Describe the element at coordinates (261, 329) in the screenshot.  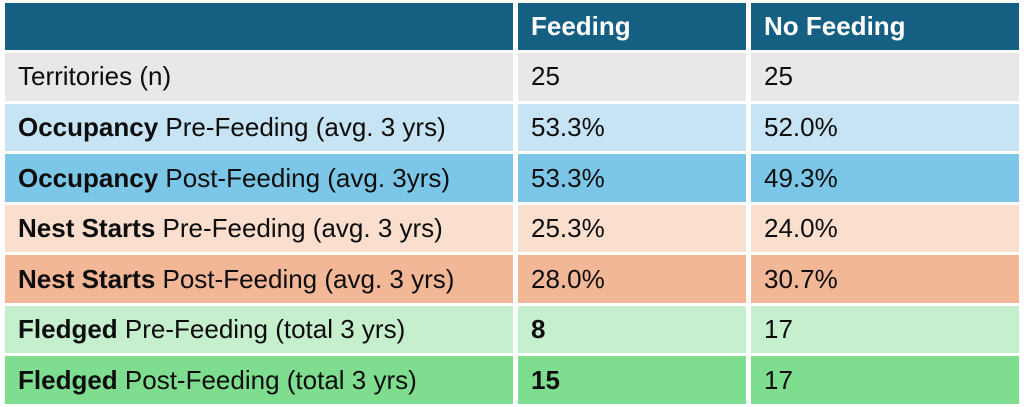
I see `row-label-rest: Pre-Feeding (total 3 yrs)` at that location.